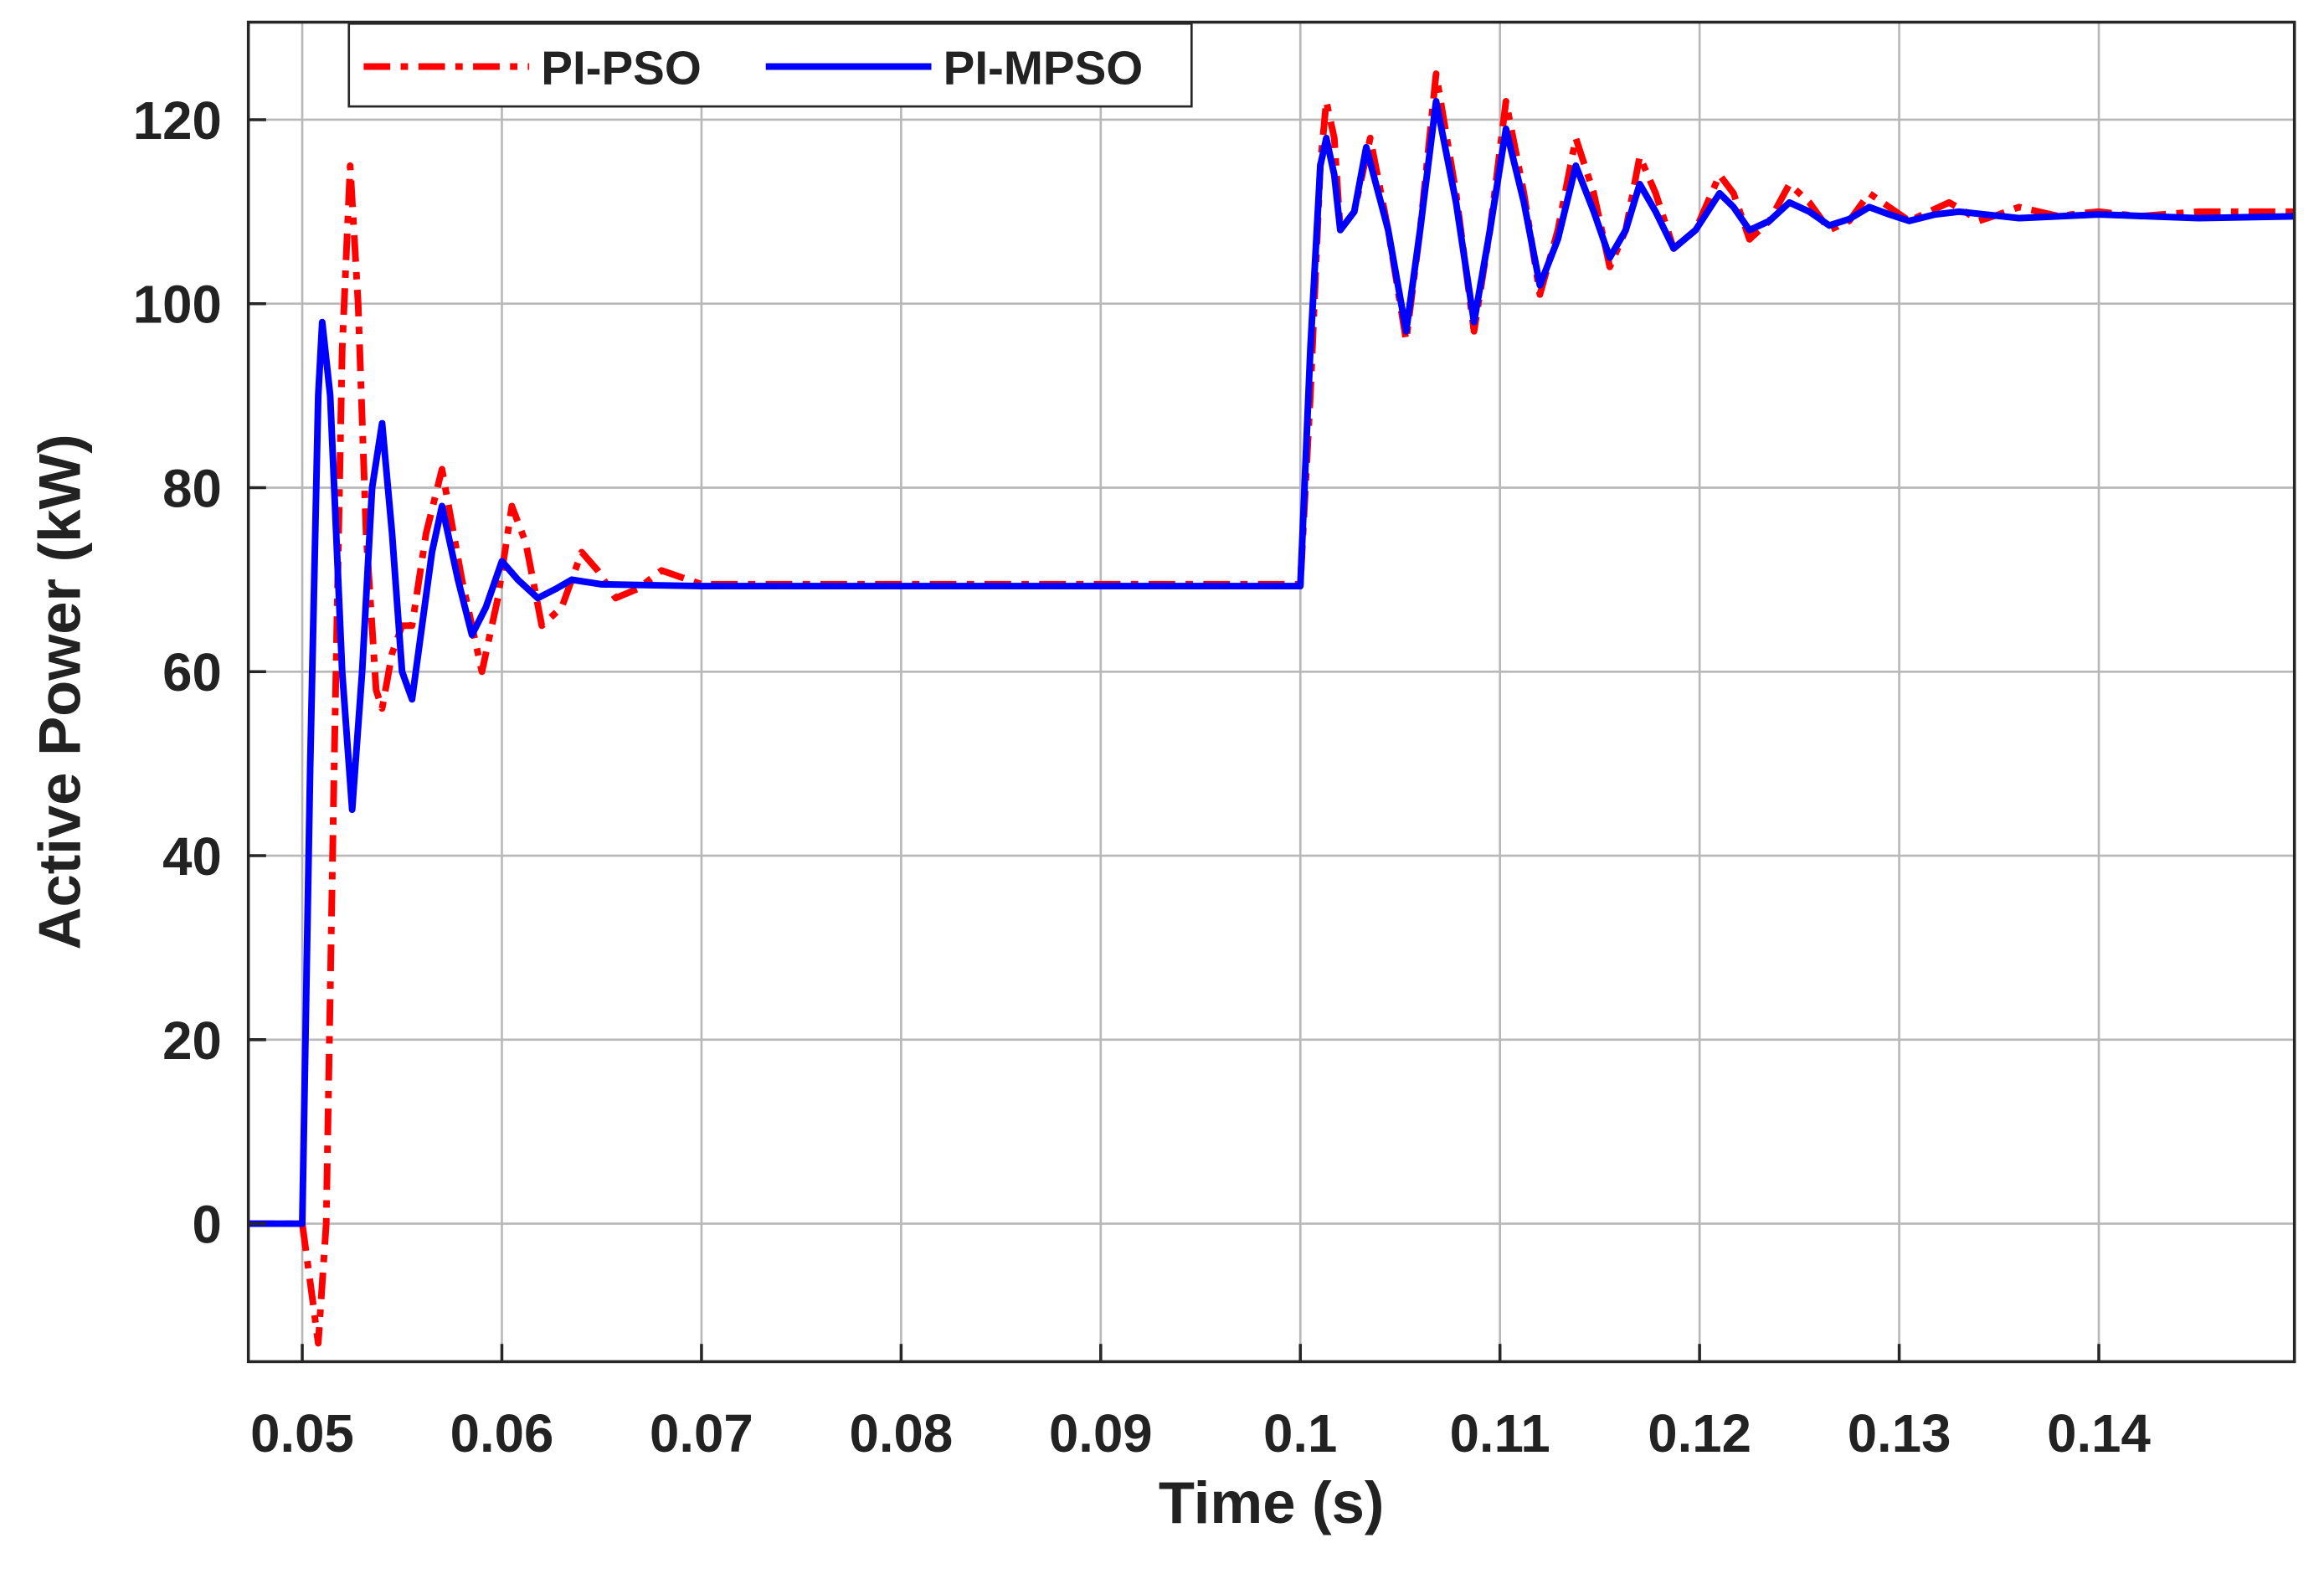 Image resolution: width=2324 pixels, height=1579 pixels. Describe the element at coordinates (192, 1041) in the screenshot. I see `y-tick-label: 20` at that location.